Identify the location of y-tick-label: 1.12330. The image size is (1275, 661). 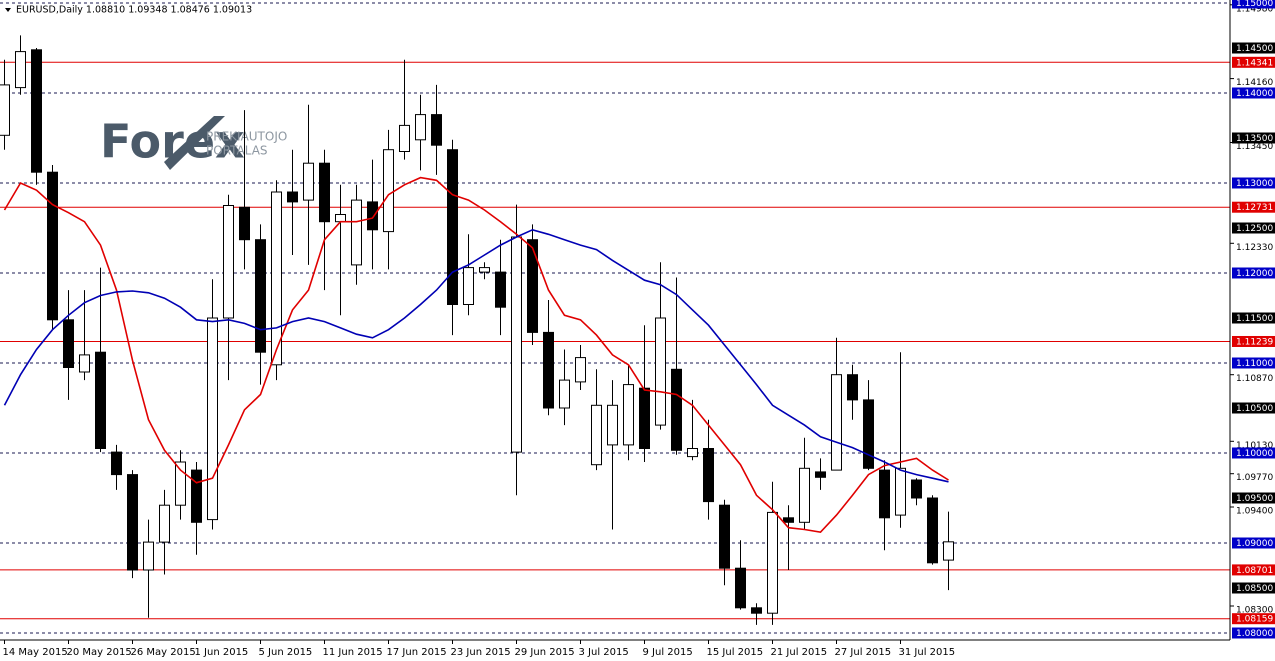
(1254, 248).